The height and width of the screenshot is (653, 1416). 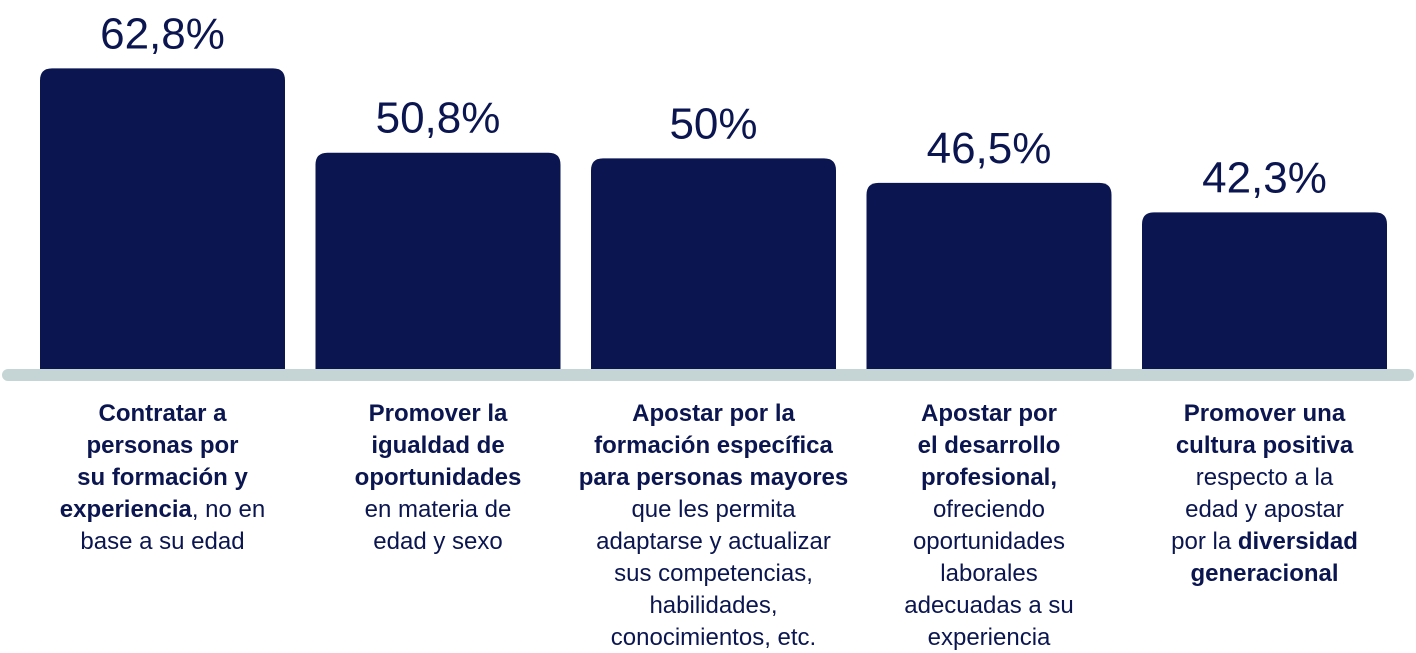 What do you see at coordinates (438, 118) in the screenshot?
I see `value-label: 50,8%` at bounding box center [438, 118].